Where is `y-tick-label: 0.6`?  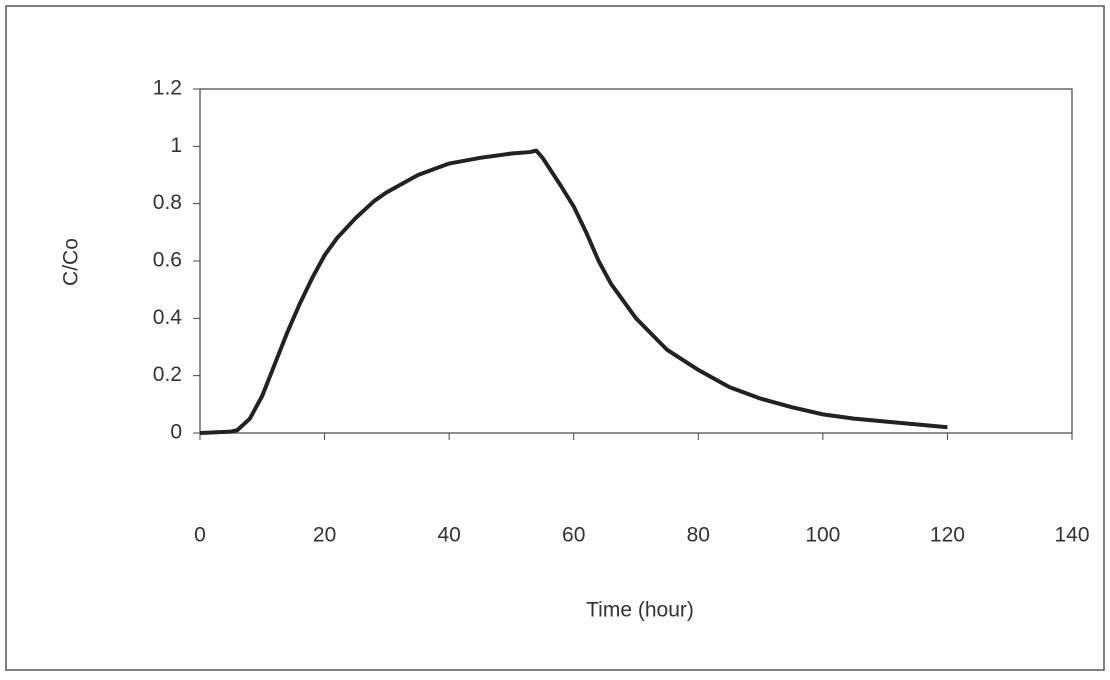
y-tick-label: 0.6 is located at coordinates (167, 260).